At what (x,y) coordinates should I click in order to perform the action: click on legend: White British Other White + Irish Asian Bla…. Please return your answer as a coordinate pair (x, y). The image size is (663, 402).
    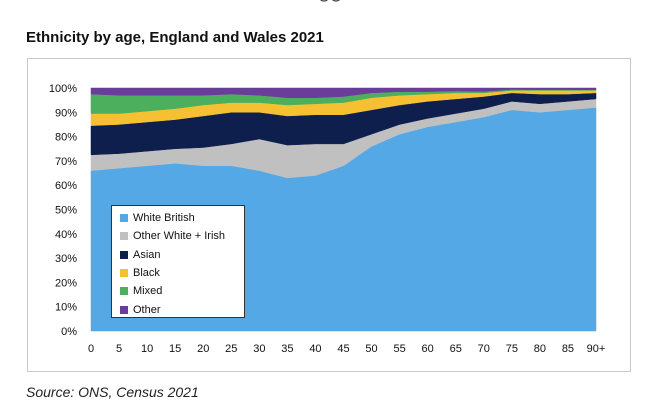
    Looking at the image, I should click on (178, 261).